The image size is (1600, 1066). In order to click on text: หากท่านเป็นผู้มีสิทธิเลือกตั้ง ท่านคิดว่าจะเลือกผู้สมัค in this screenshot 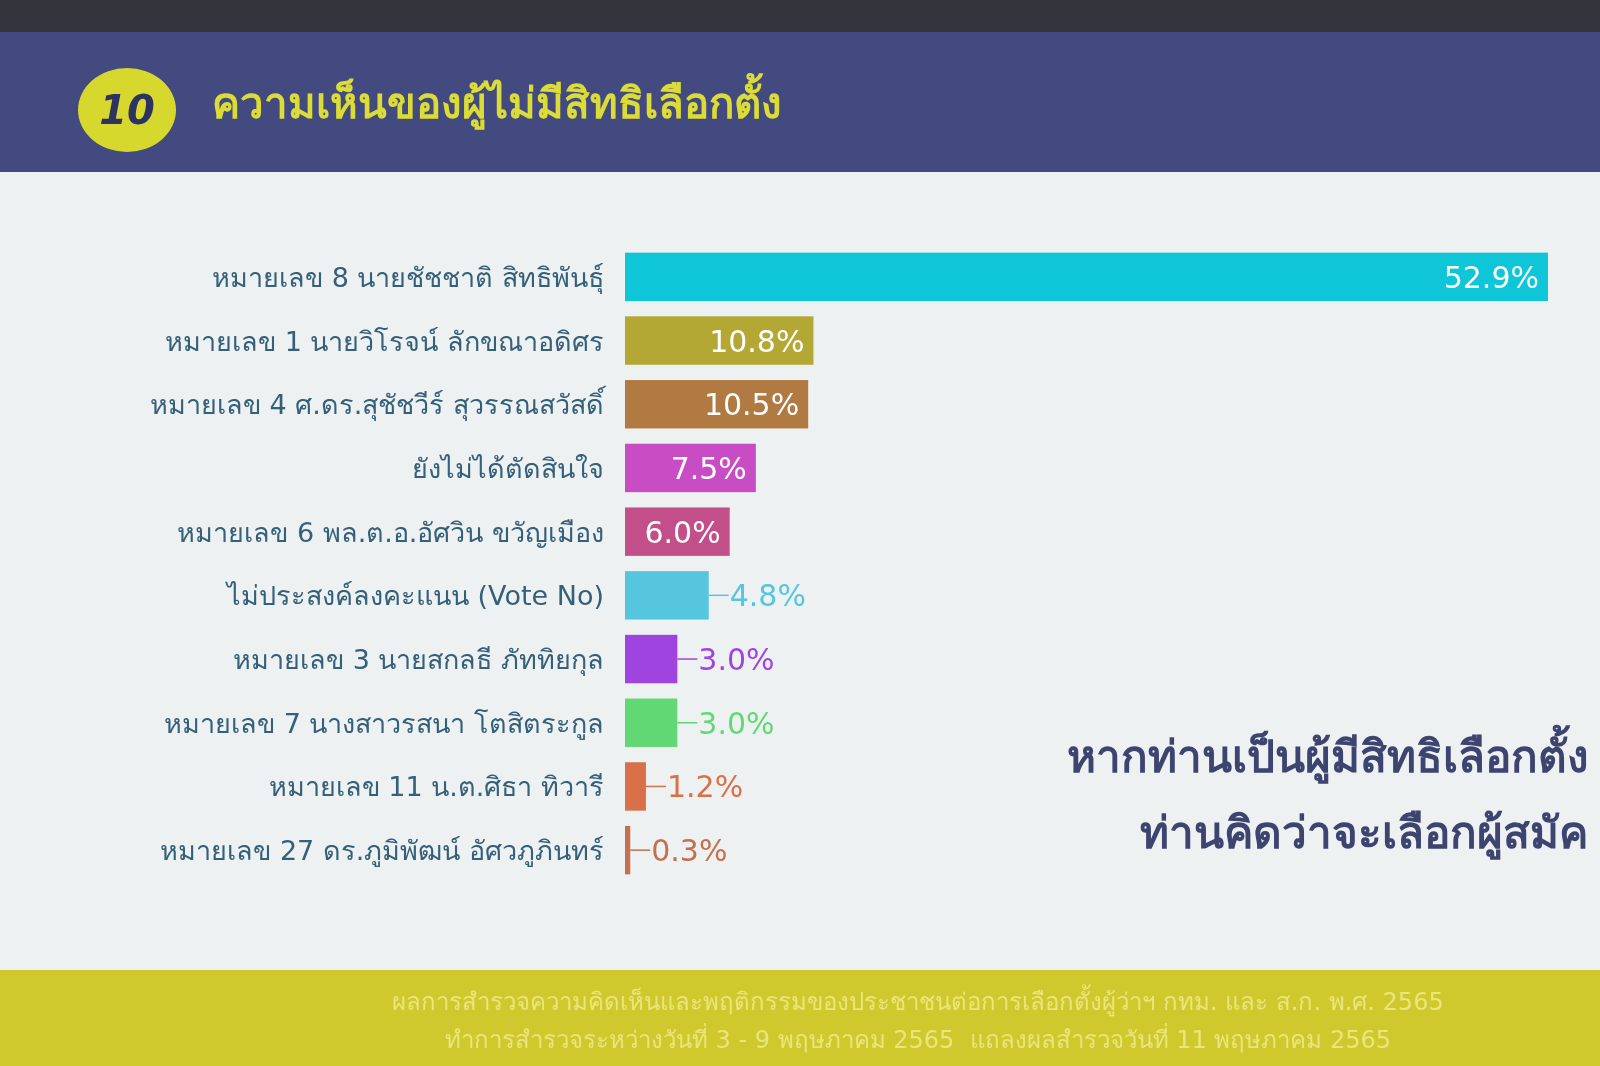, I will do `click(1327, 792)`.